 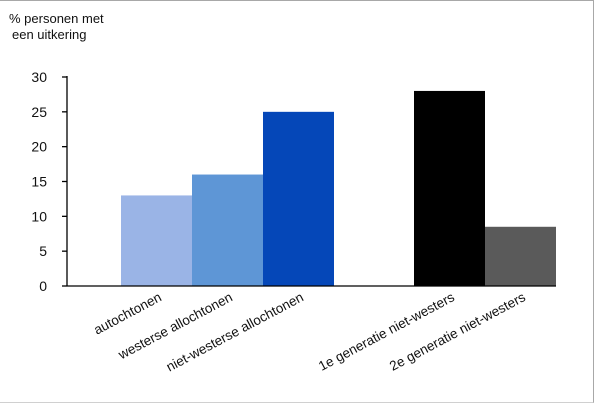 What do you see at coordinates (49, 34) in the screenshot?
I see `y-axis-label-line-2: een uitkering` at bounding box center [49, 34].